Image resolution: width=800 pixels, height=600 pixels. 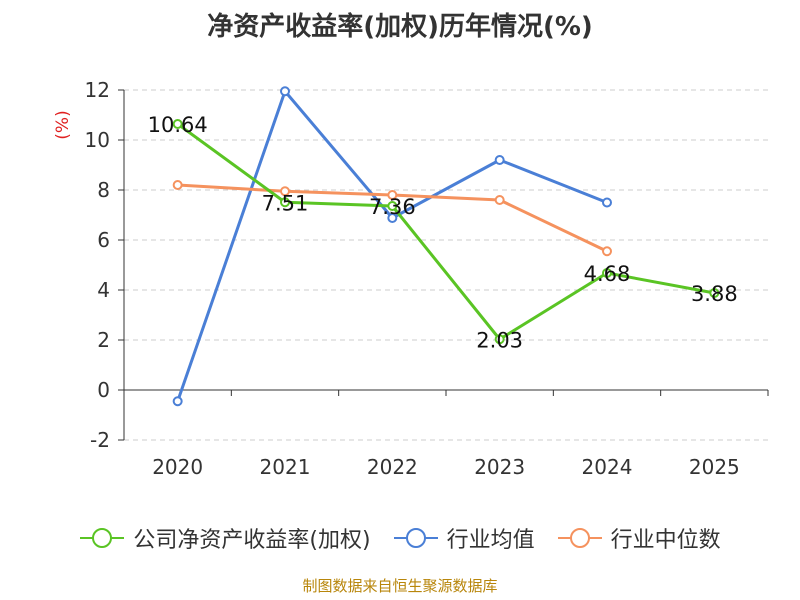 What do you see at coordinates (285, 467) in the screenshot?
I see `x-tick-label: 2021` at bounding box center [285, 467].